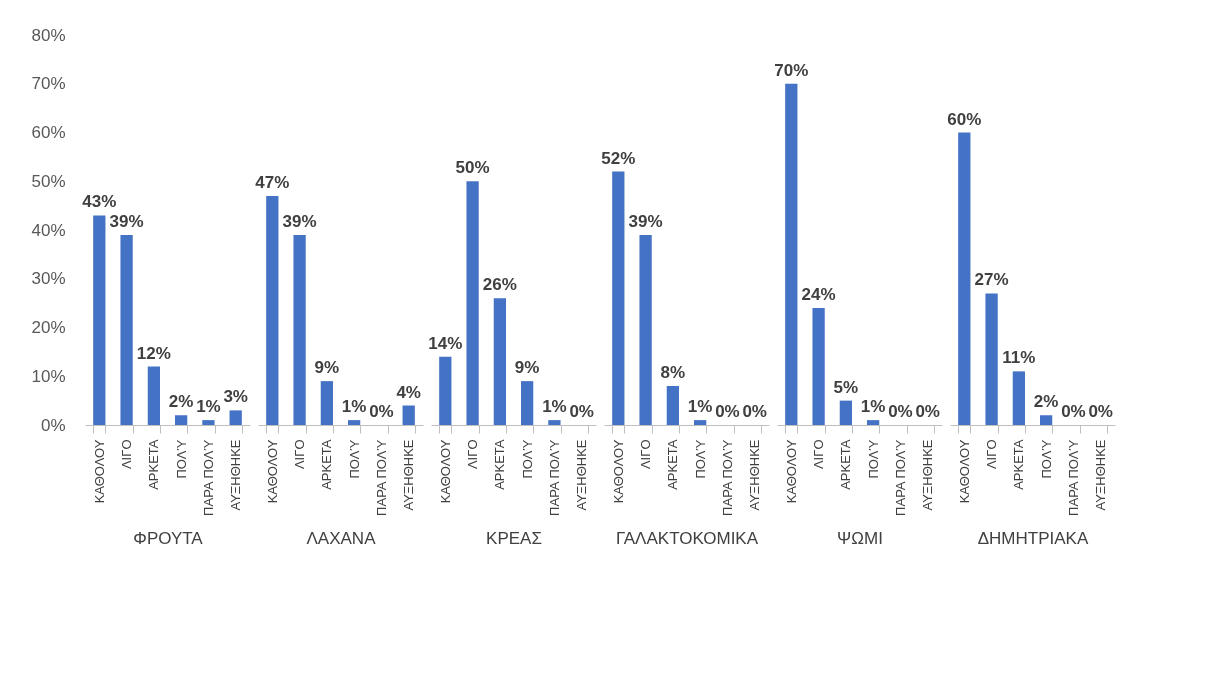 This screenshot has width=1219, height=684. Describe the element at coordinates (48, 327) in the screenshot. I see `y-tick-label: 20%` at that location.